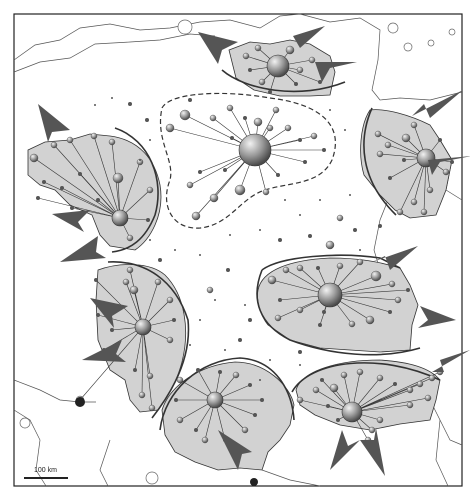 This screenshot has height=488, width=470. I want to click on scale-bar-label: 100 km, so click(45, 470).